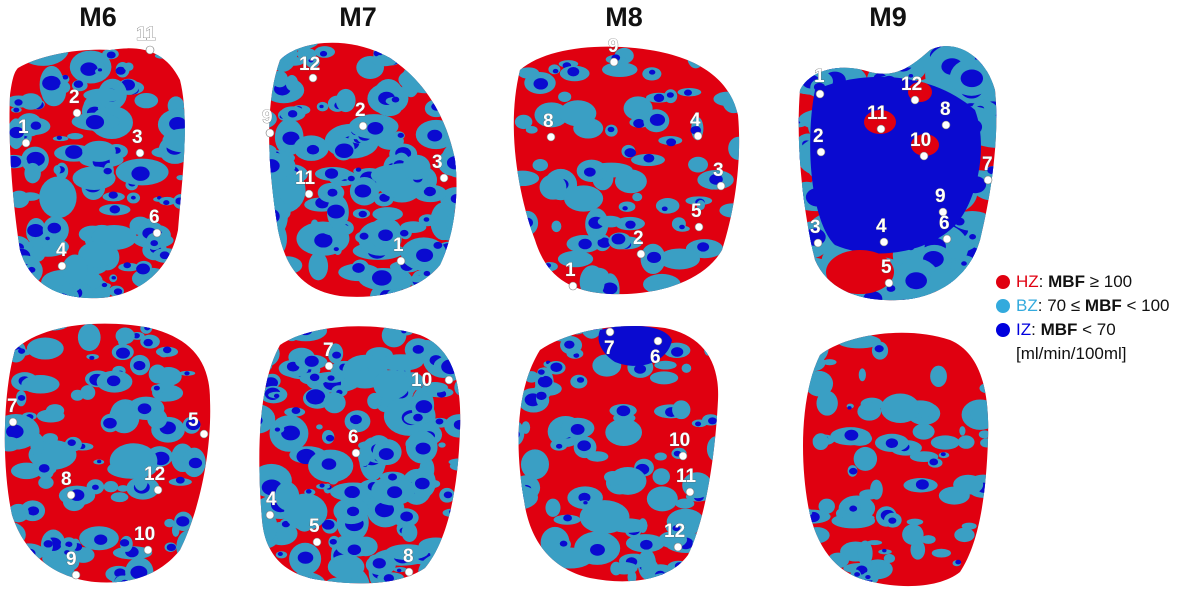 The image size is (1185, 600). I want to click on heart-view-m6-bottom: 7 5 8 12 10 9, so click(107, 453).